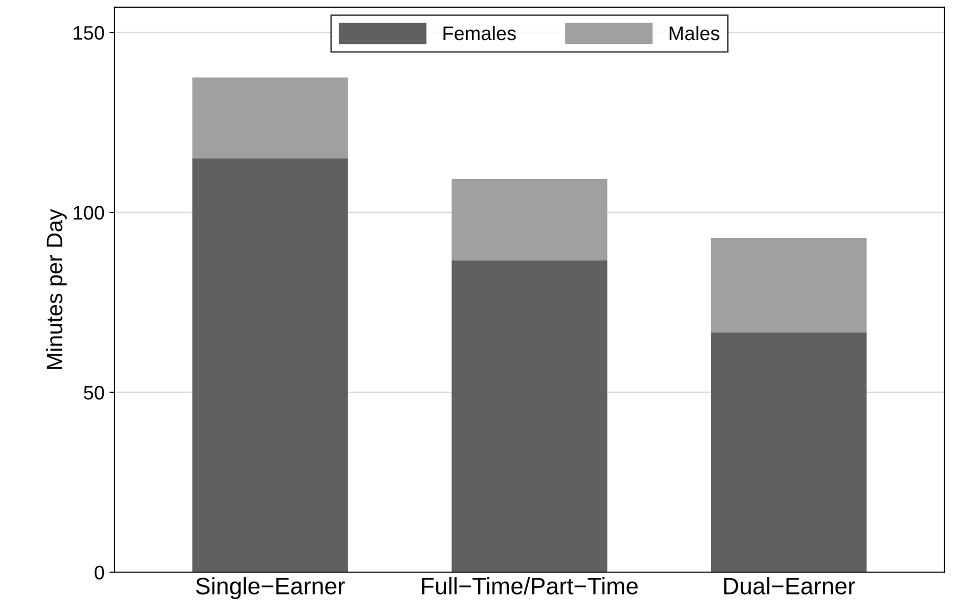 This screenshot has width=954, height=614. What do you see at coordinates (89, 213) in the screenshot?
I see `y-tick-label: 100` at bounding box center [89, 213].